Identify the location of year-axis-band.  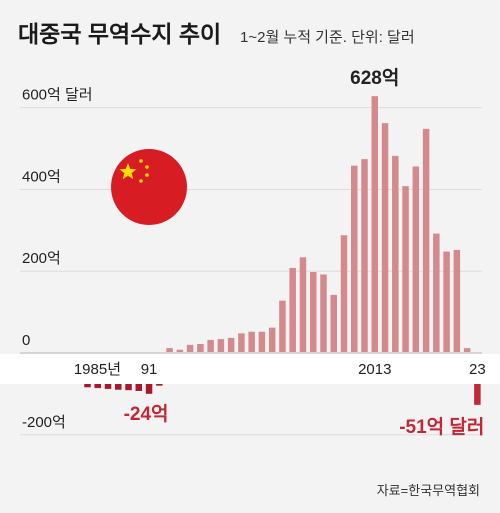
(250, 369).